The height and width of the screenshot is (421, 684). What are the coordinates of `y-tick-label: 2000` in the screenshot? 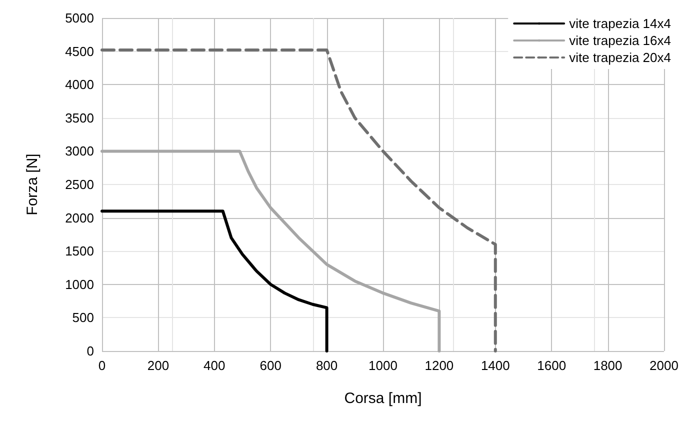 It's located at (79, 218).